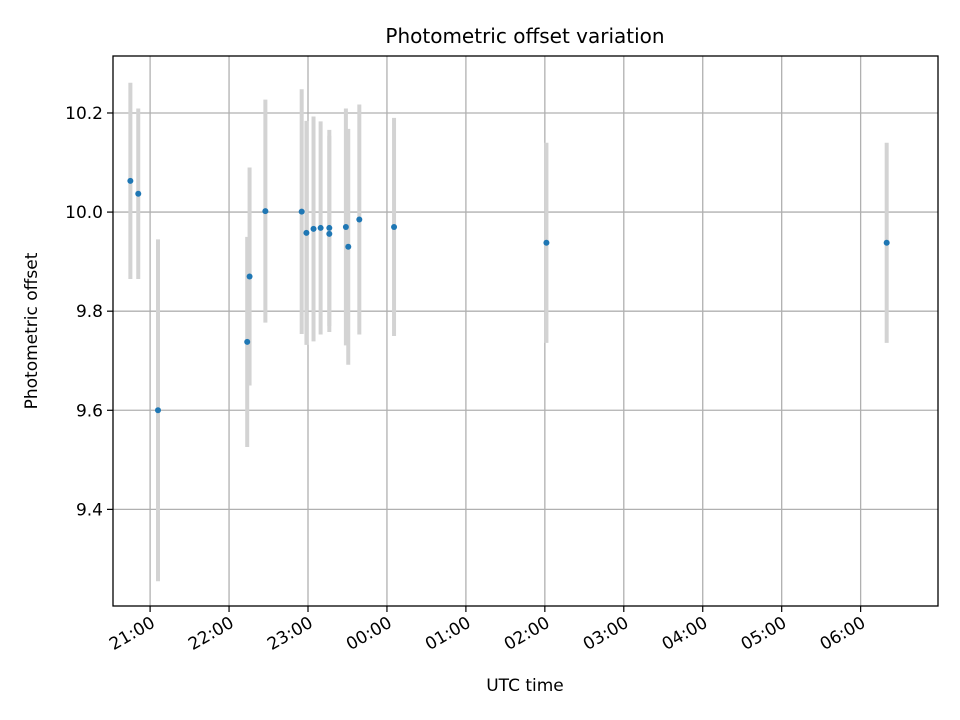 This screenshot has height=720, width=960. Describe the element at coordinates (32, 330) in the screenshot. I see `y-axis-label: Photometric offset` at that location.